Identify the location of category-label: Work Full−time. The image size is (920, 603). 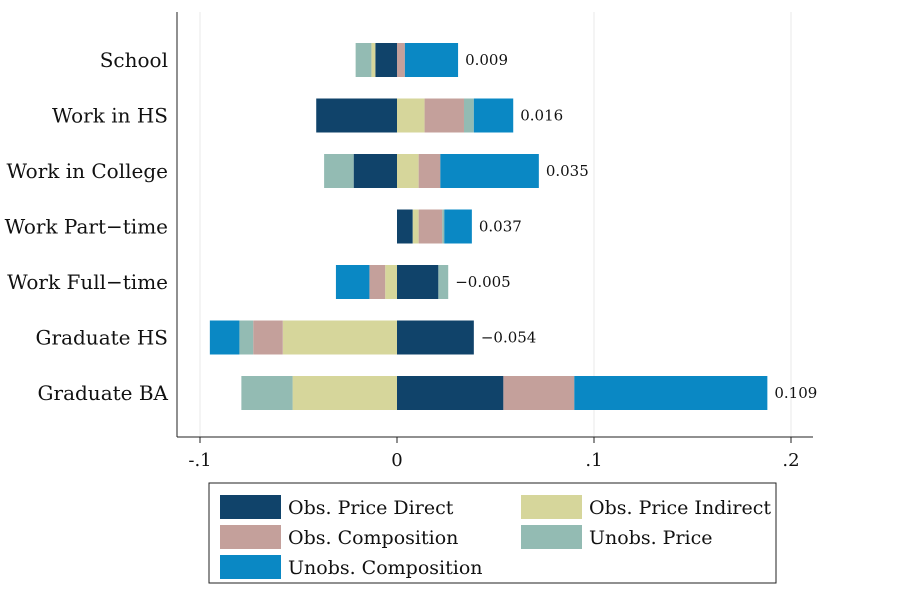
(87, 282).